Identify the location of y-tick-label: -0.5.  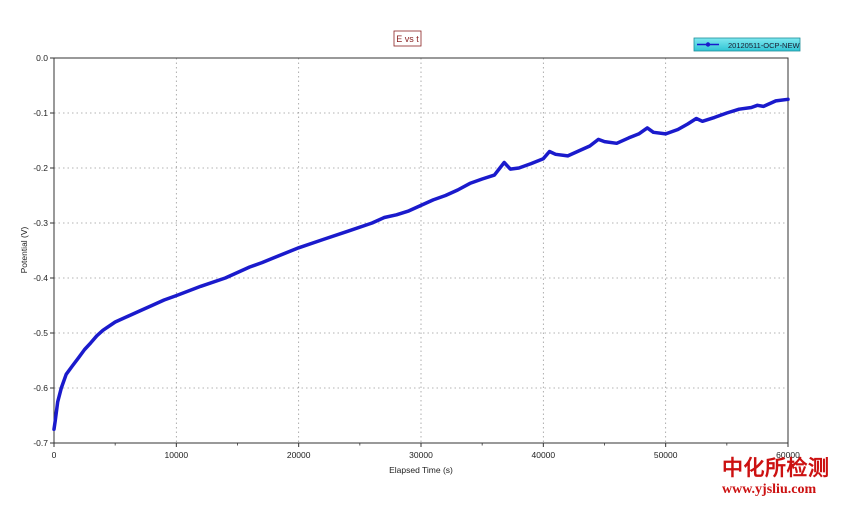
(40, 333).